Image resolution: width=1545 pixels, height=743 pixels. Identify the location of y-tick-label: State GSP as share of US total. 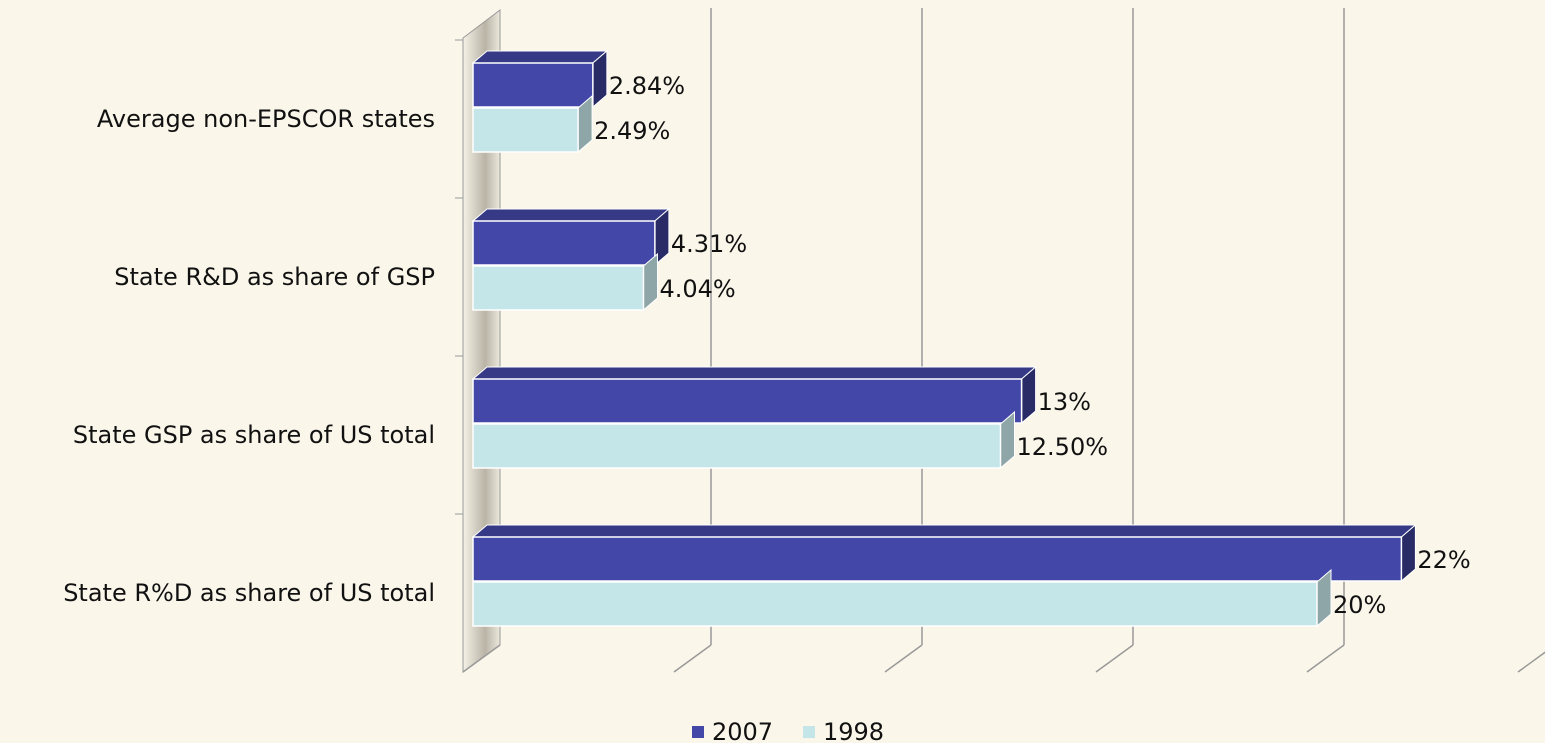
(254, 435).